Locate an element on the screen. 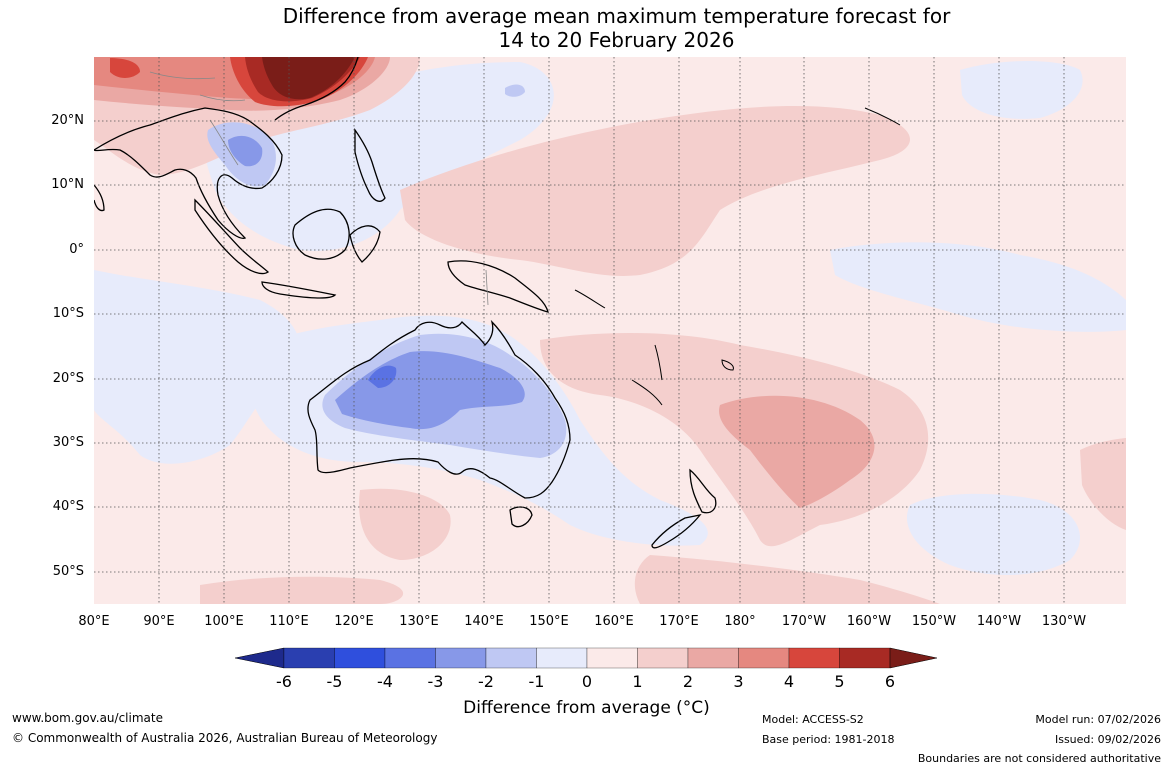  coast-sumatra is located at coordinates (232, 236).